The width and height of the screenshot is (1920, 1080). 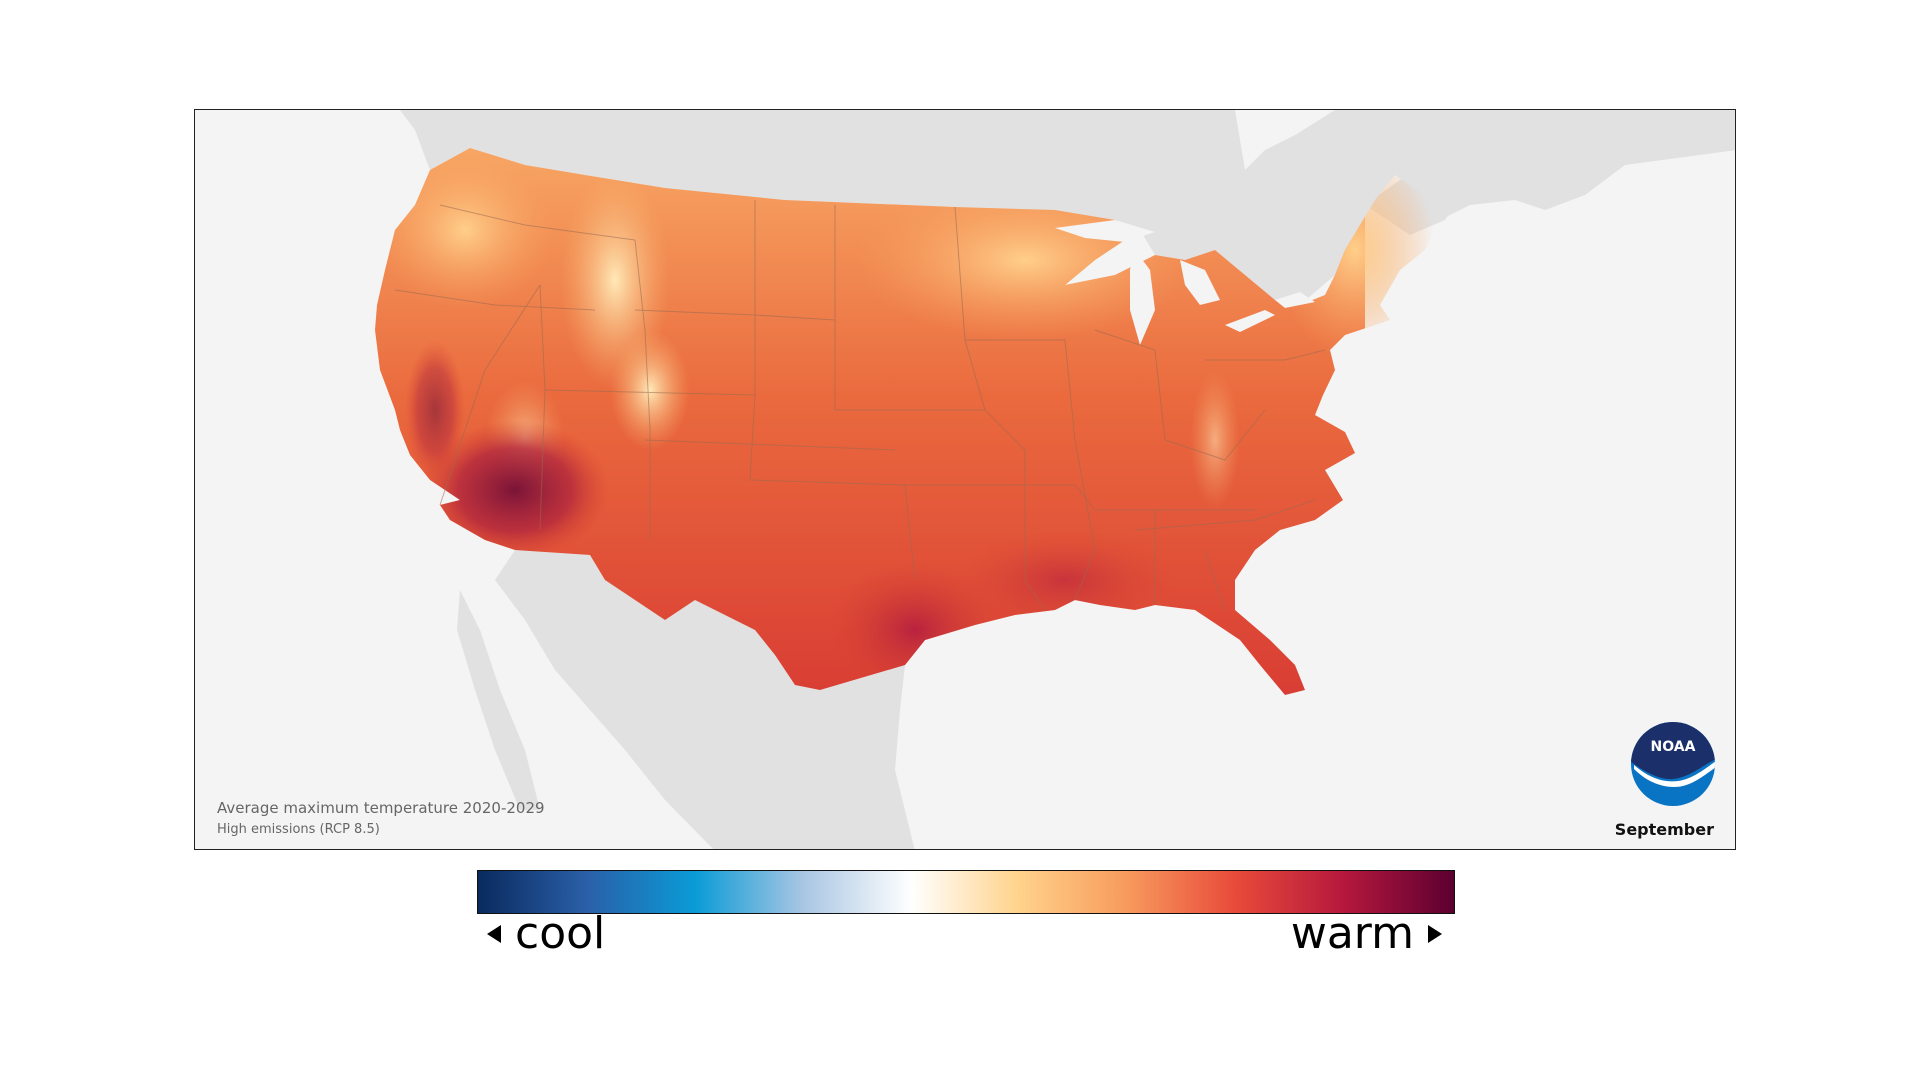 I want to click on noaa-logo-text: NOAA, so click(x=1673, y=747).